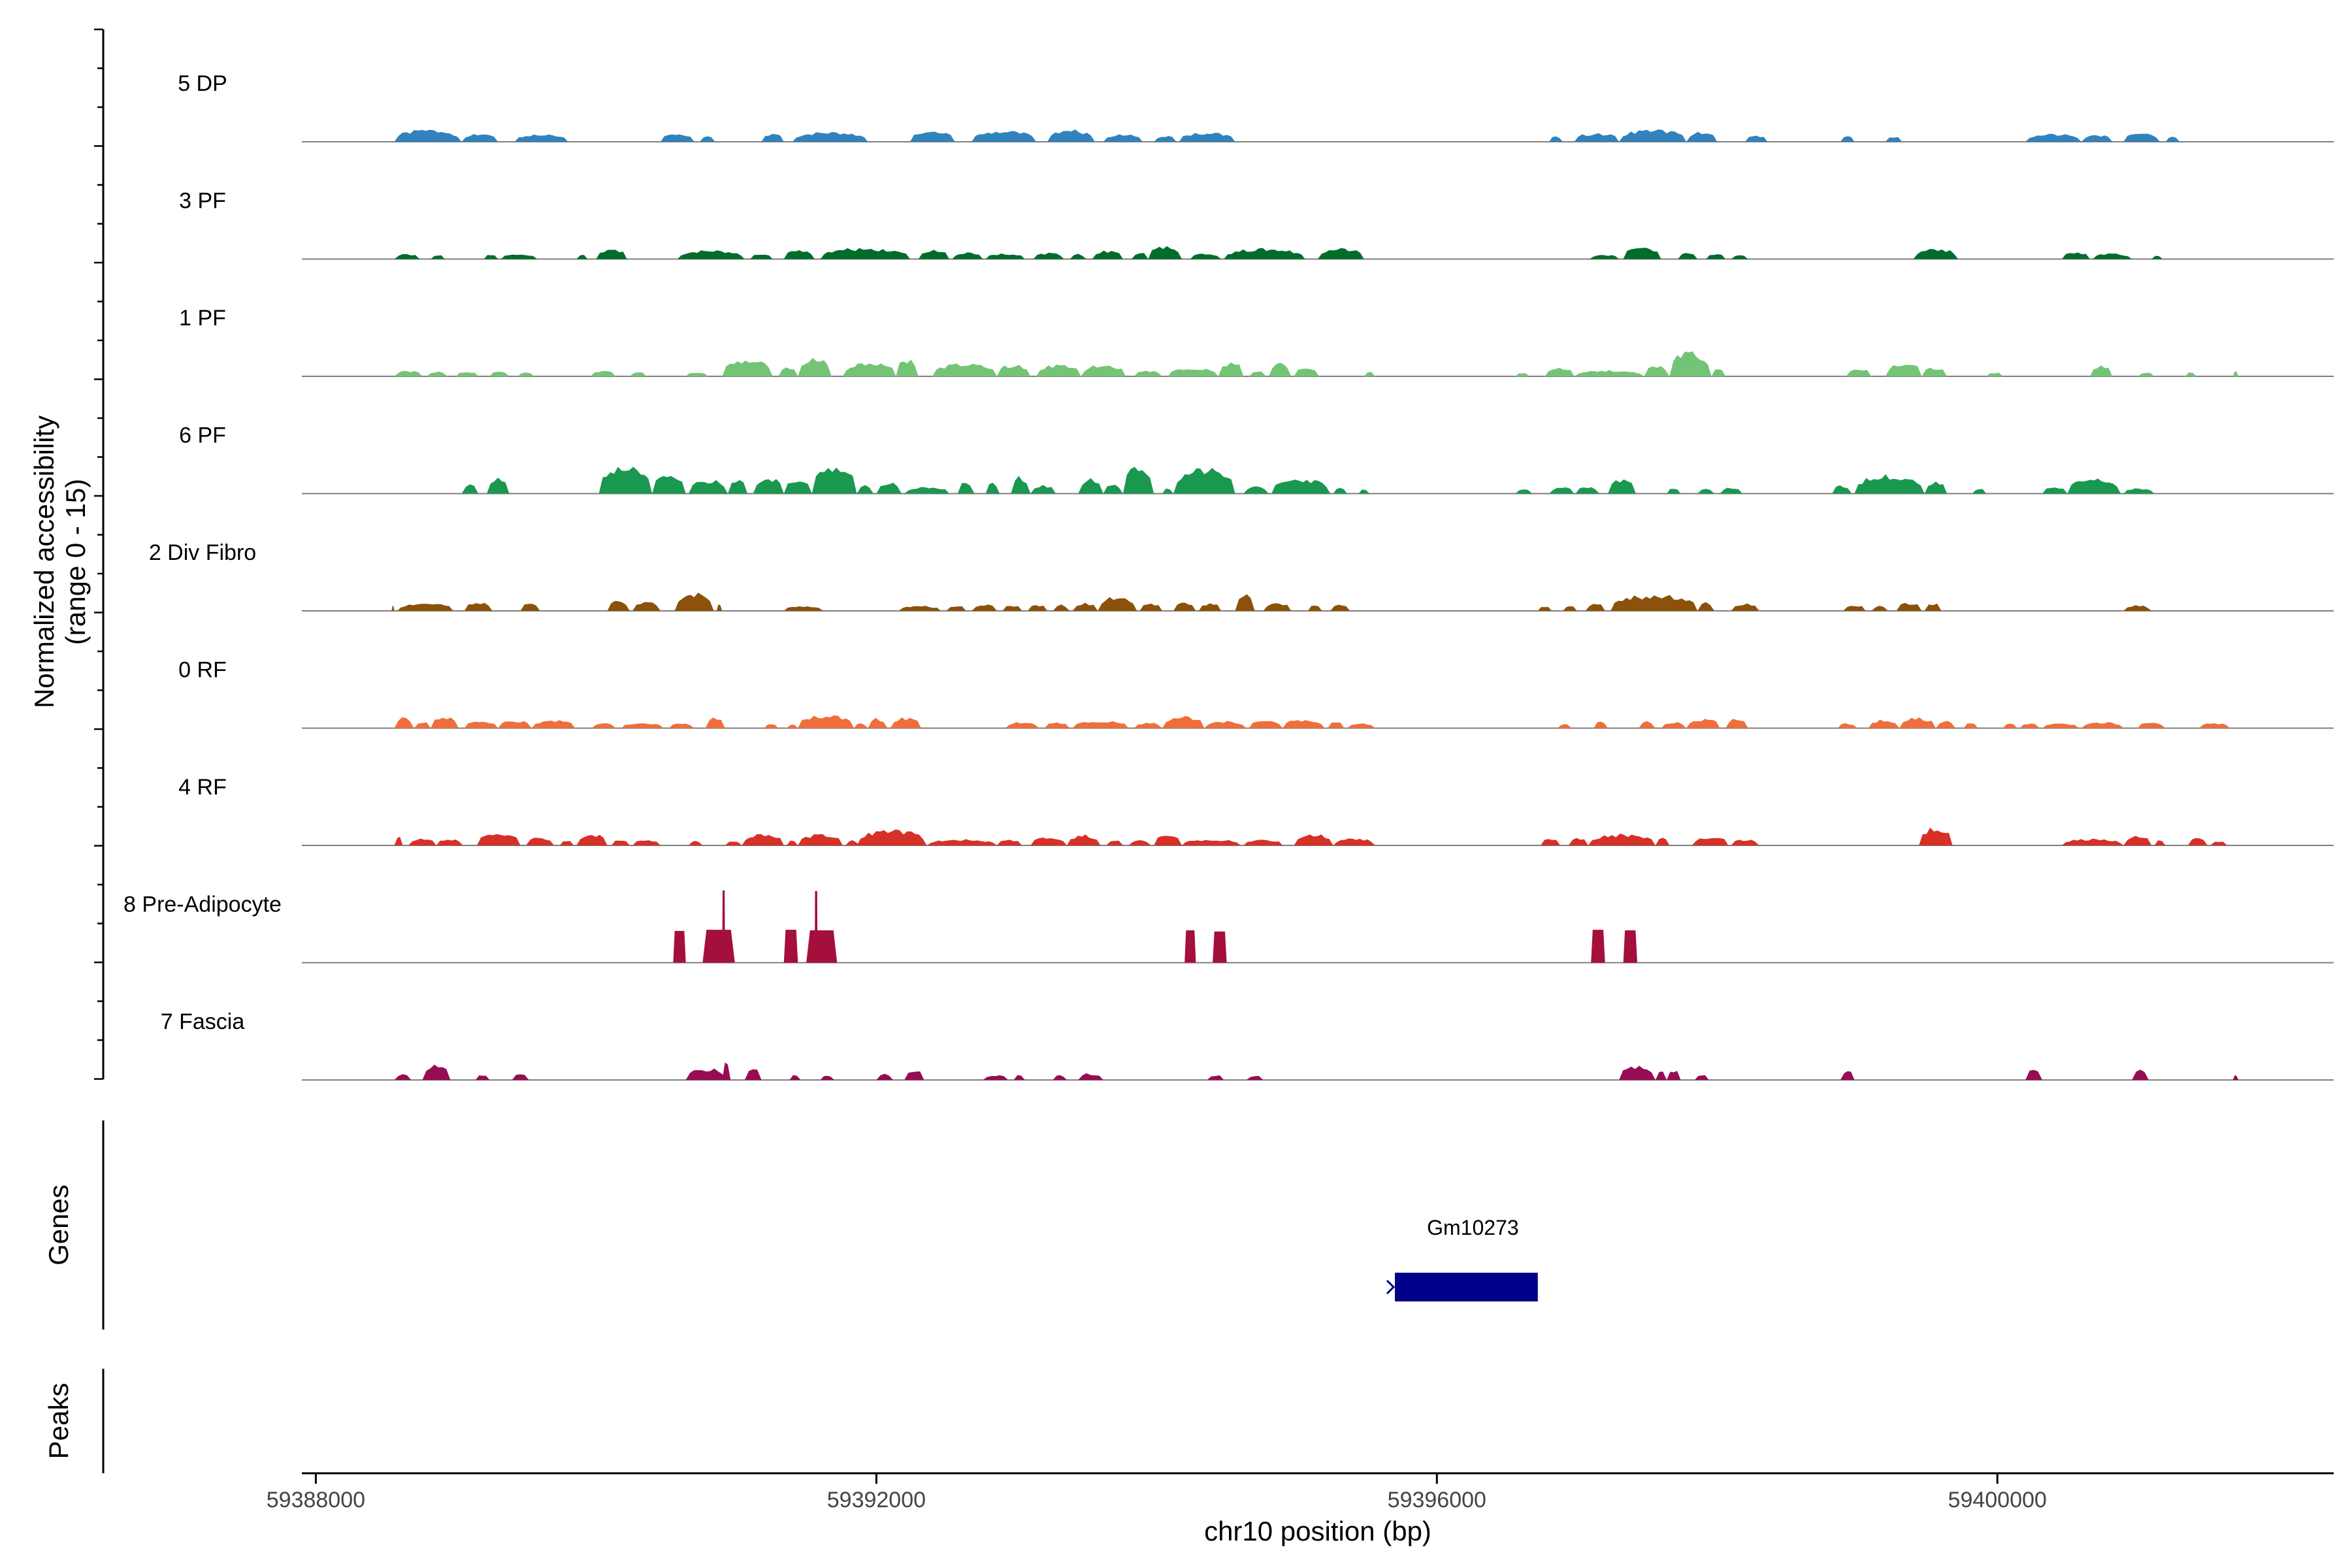  What do you see at coordinates (1256, 341) in the screenshot?
I see `track-1-pf: 1 PF` at bounding box center [1256, 341].